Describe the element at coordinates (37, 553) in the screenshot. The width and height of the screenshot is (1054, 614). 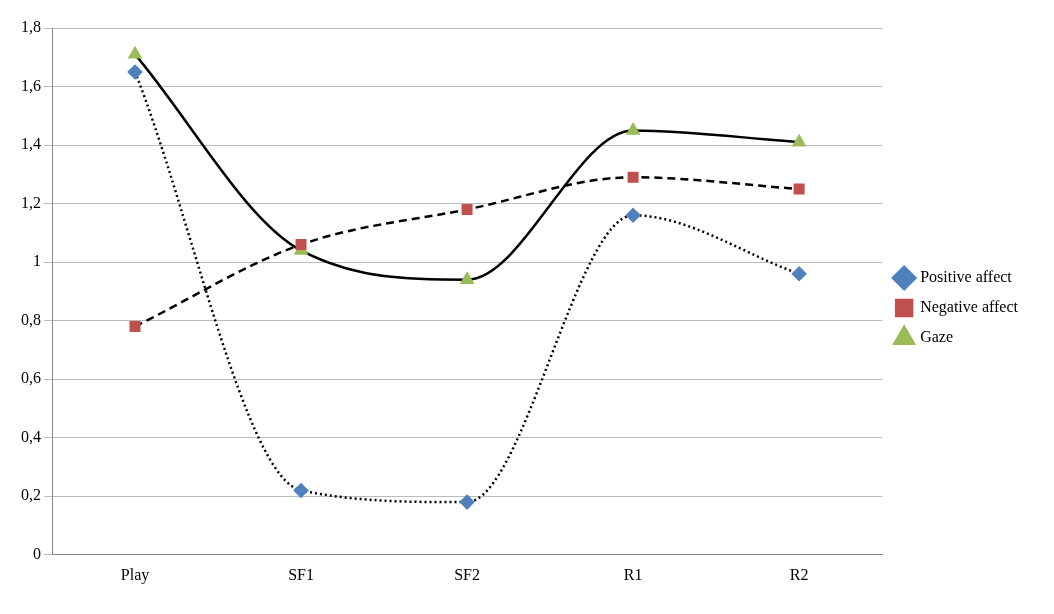
I see `y-tick-label: 0` at that location.